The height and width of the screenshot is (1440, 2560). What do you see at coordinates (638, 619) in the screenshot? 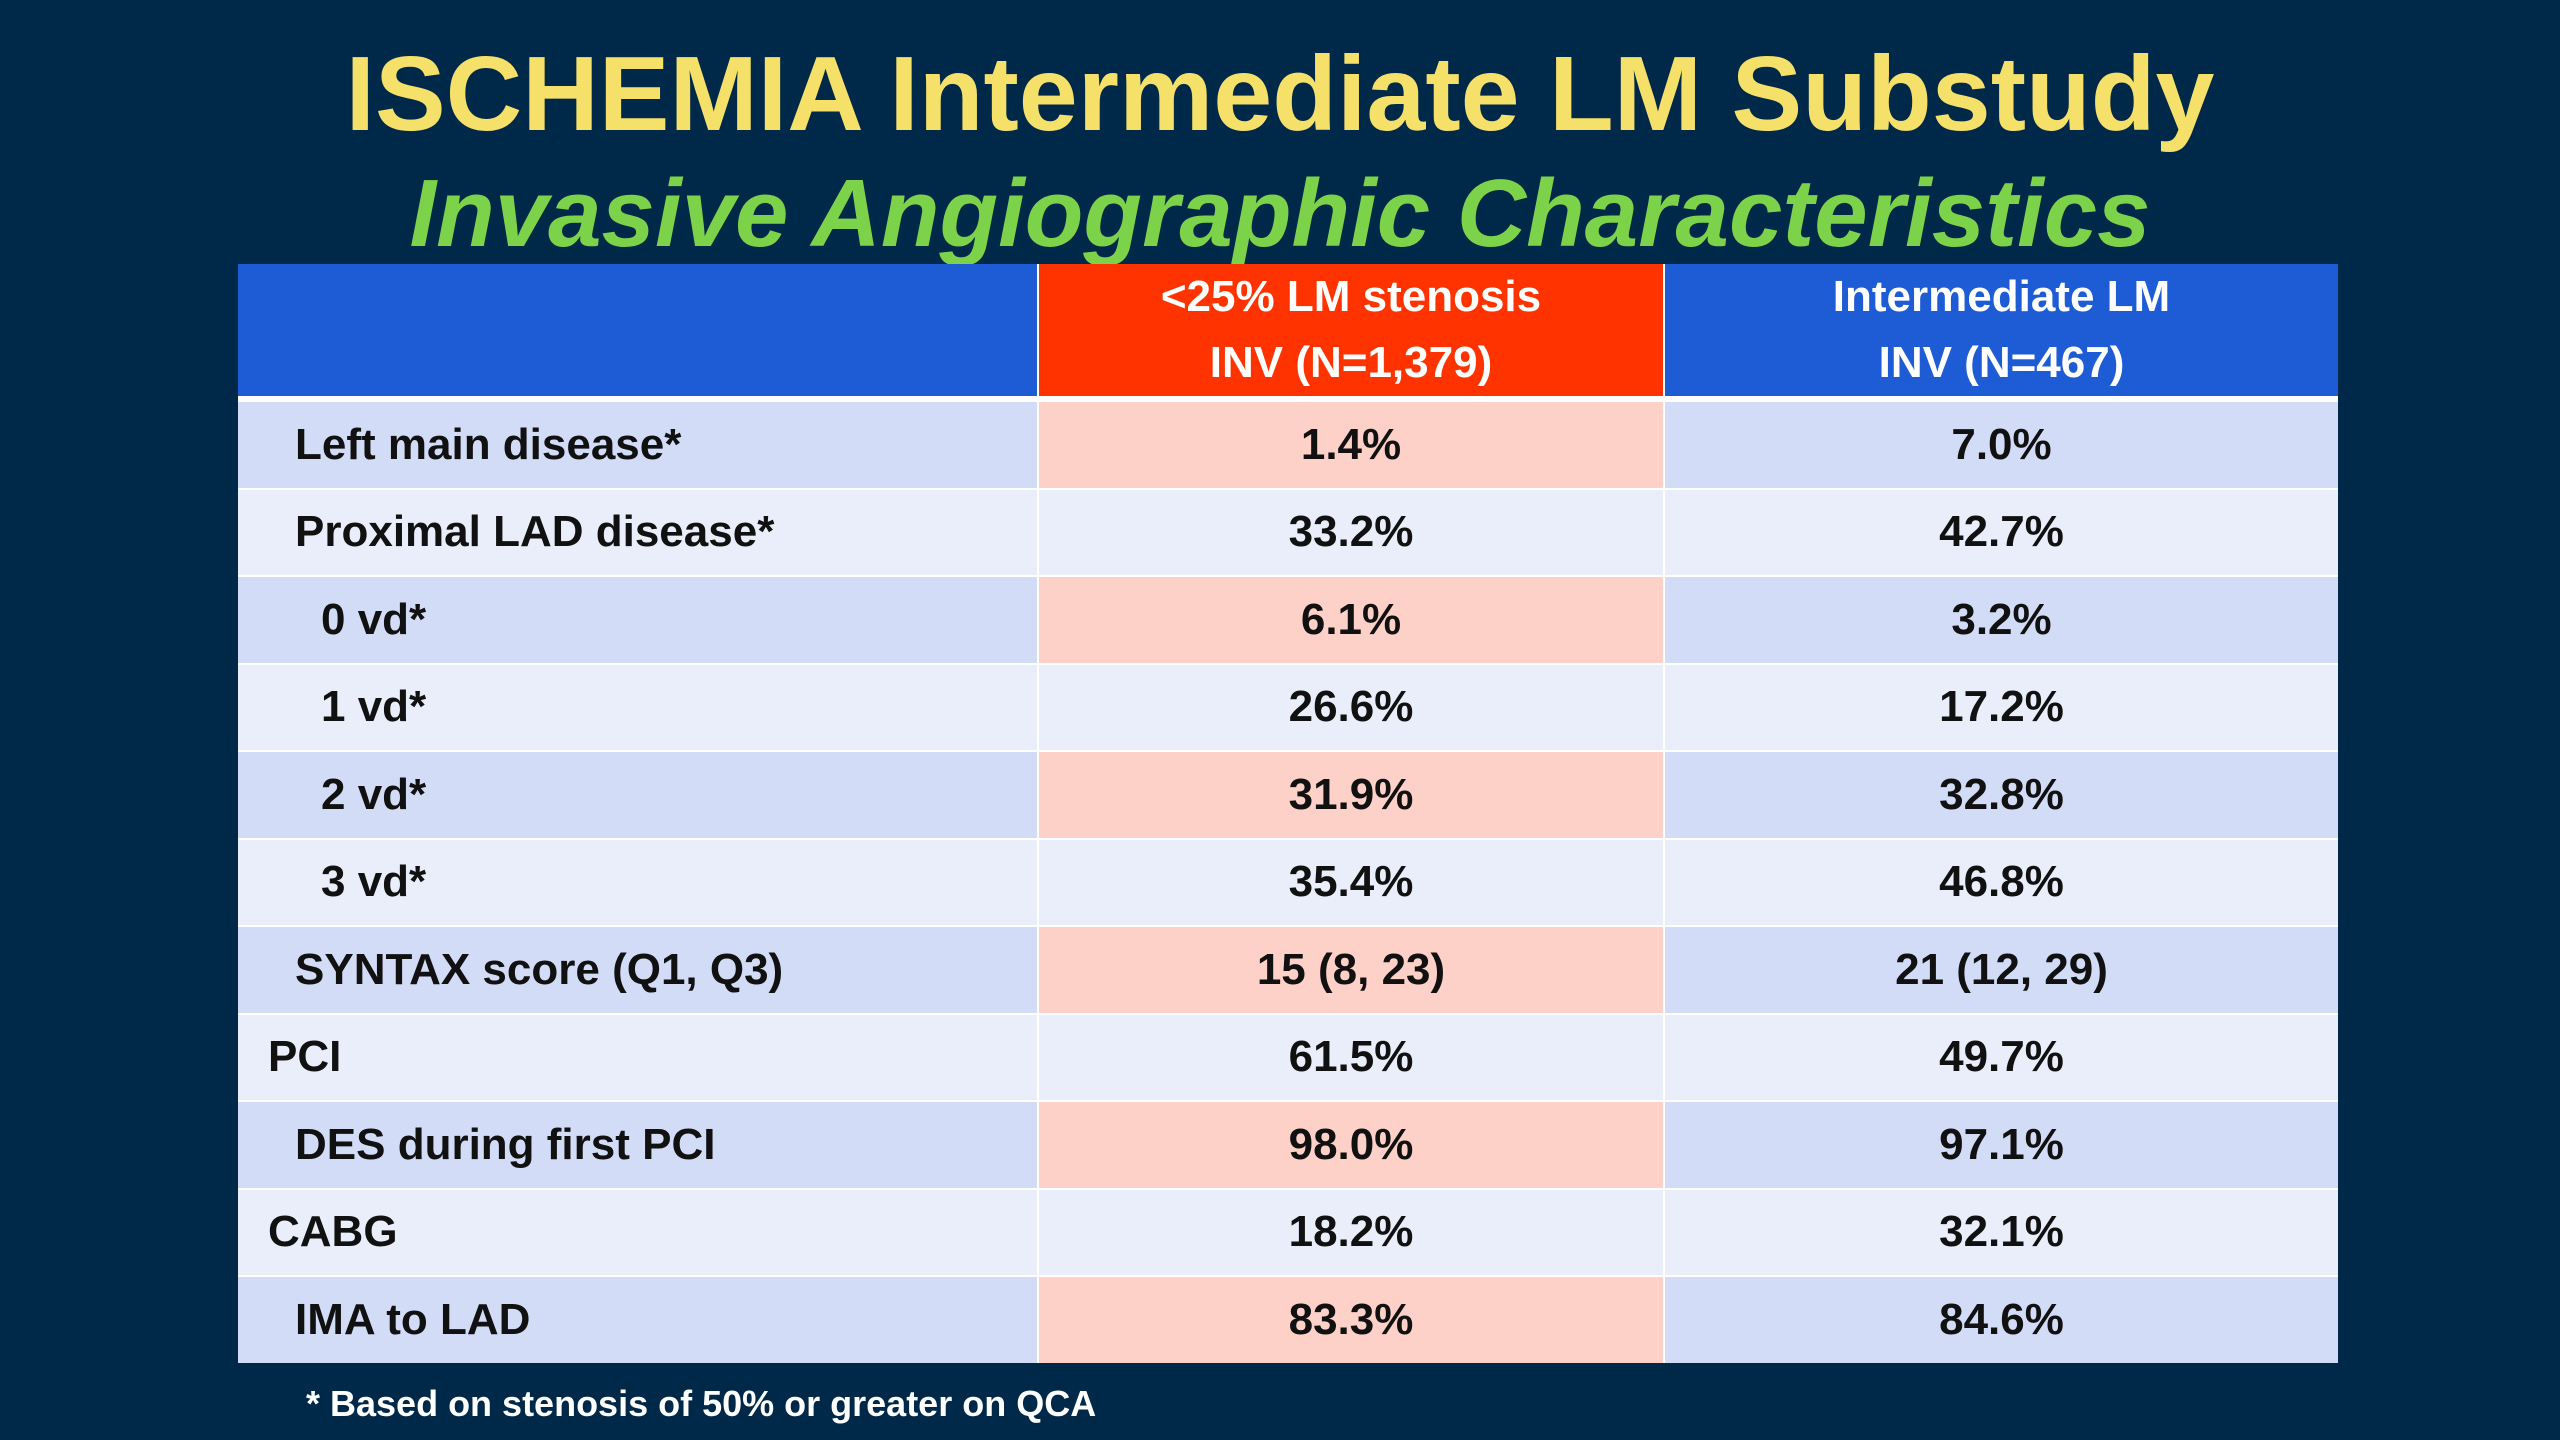
I see `row-label: 0 vd*` at bounding box center [638, 619].